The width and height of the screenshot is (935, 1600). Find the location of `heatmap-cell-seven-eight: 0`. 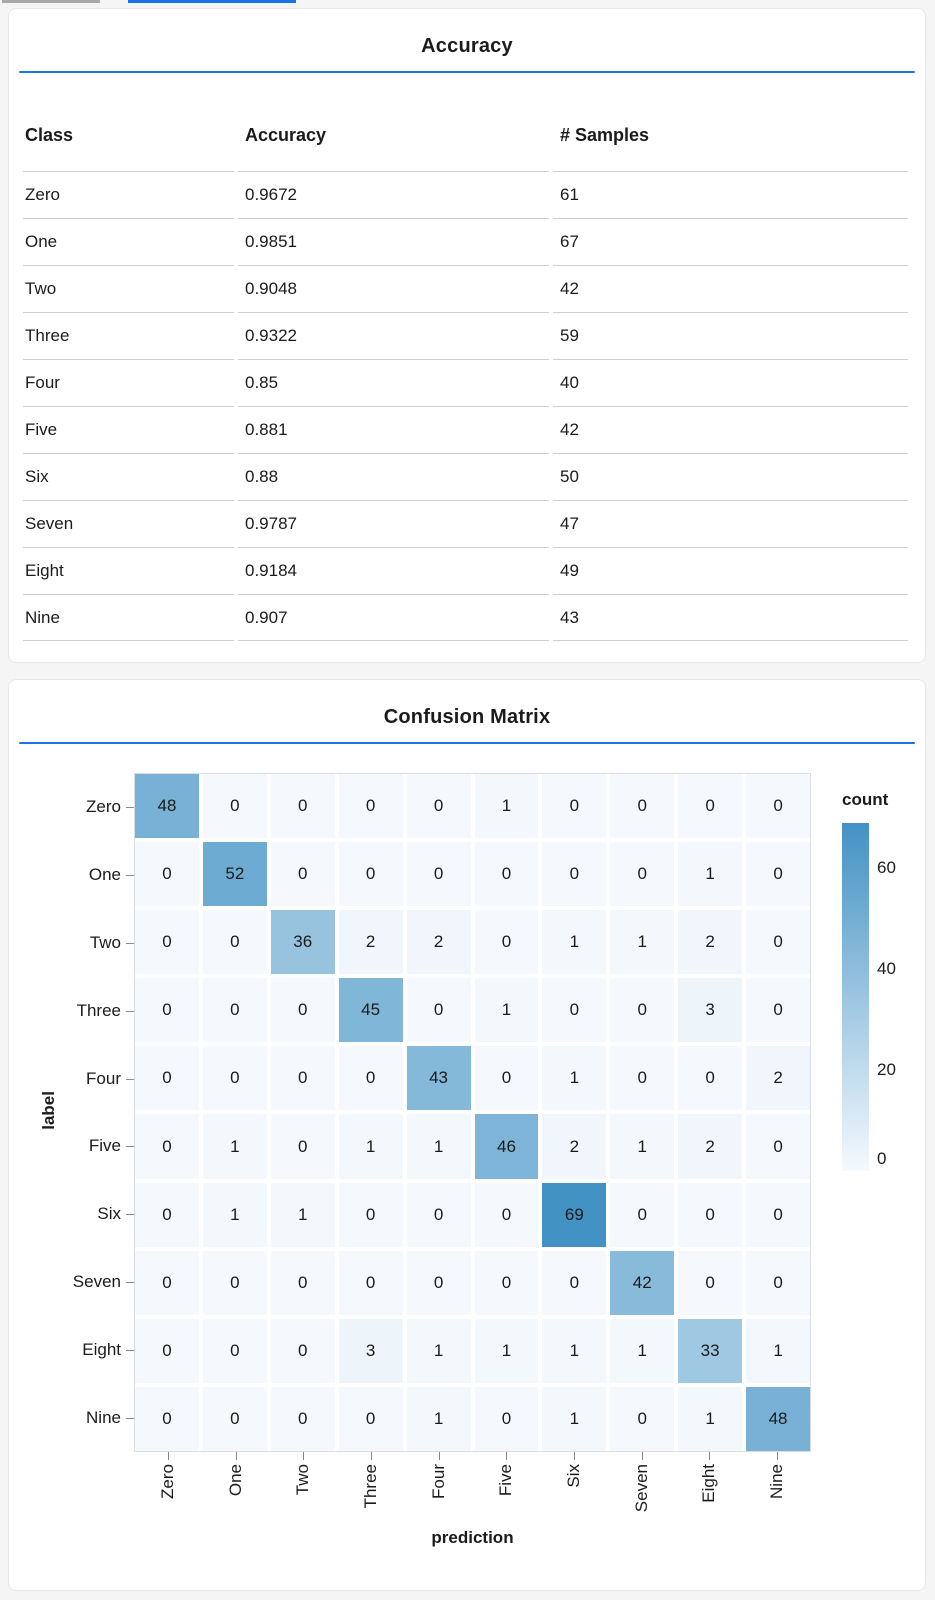

heatmap-cell-seven-eight: 0 is located at coordinates (710, 1282).